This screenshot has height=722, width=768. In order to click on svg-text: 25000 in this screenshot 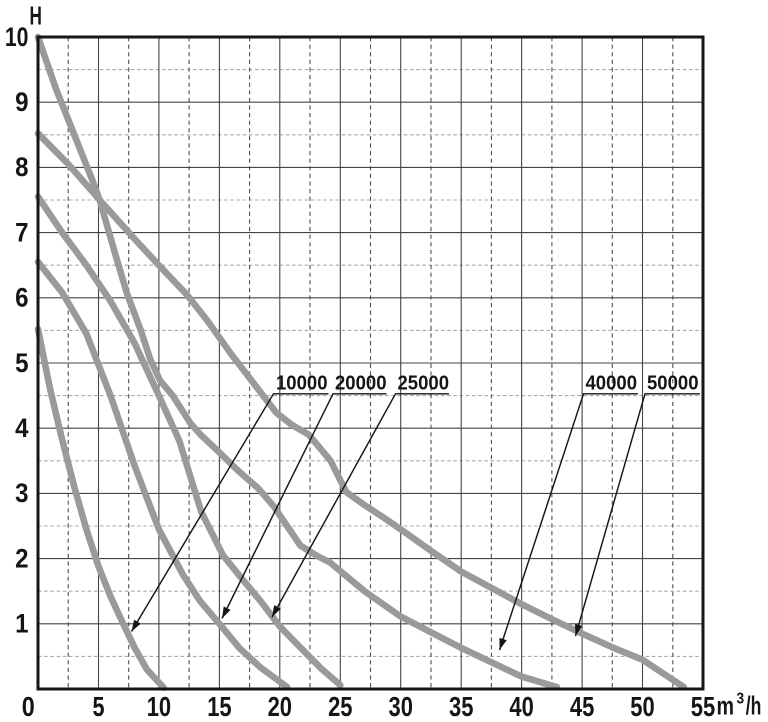, I will do `click(424, 384)`.